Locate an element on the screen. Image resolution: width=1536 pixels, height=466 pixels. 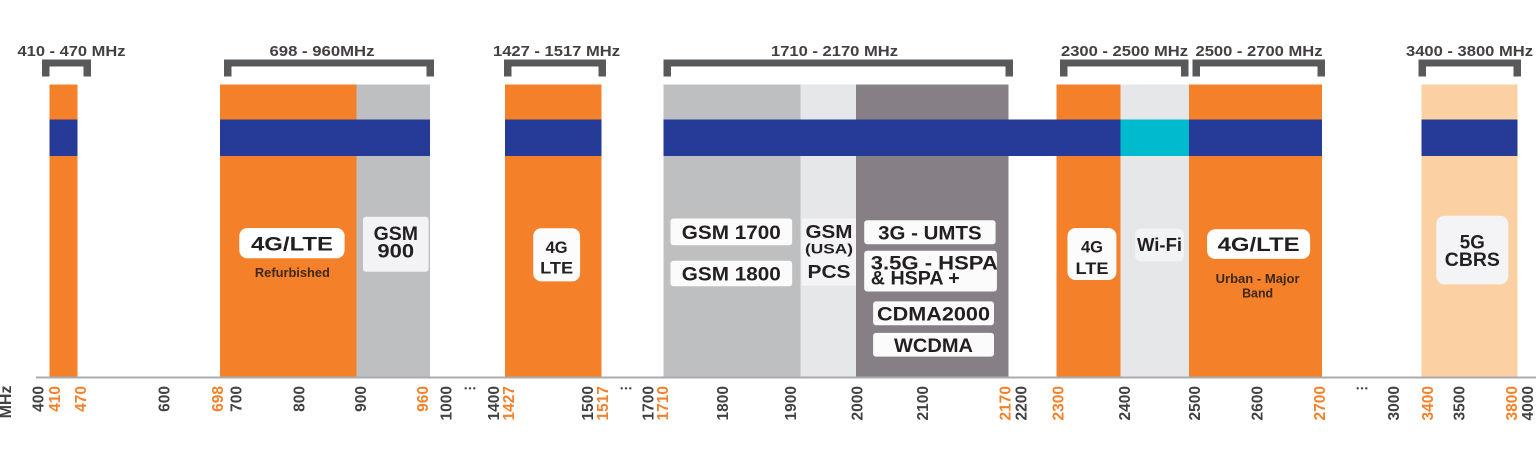
svg-text: 1900 is located at coordinates (791, 403).